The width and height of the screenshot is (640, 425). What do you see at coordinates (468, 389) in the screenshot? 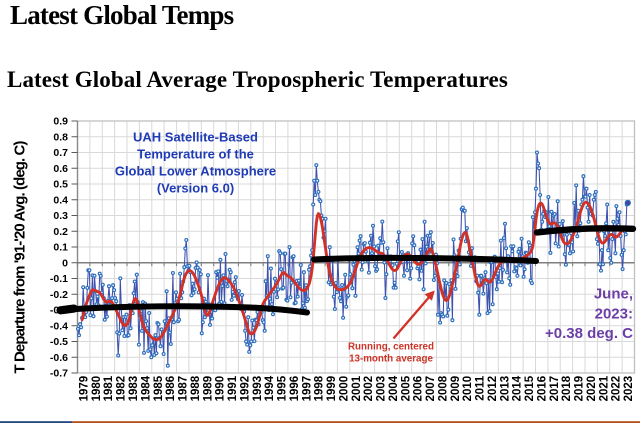
I see `svg-text: 2010` at bounding box center [468, 389].